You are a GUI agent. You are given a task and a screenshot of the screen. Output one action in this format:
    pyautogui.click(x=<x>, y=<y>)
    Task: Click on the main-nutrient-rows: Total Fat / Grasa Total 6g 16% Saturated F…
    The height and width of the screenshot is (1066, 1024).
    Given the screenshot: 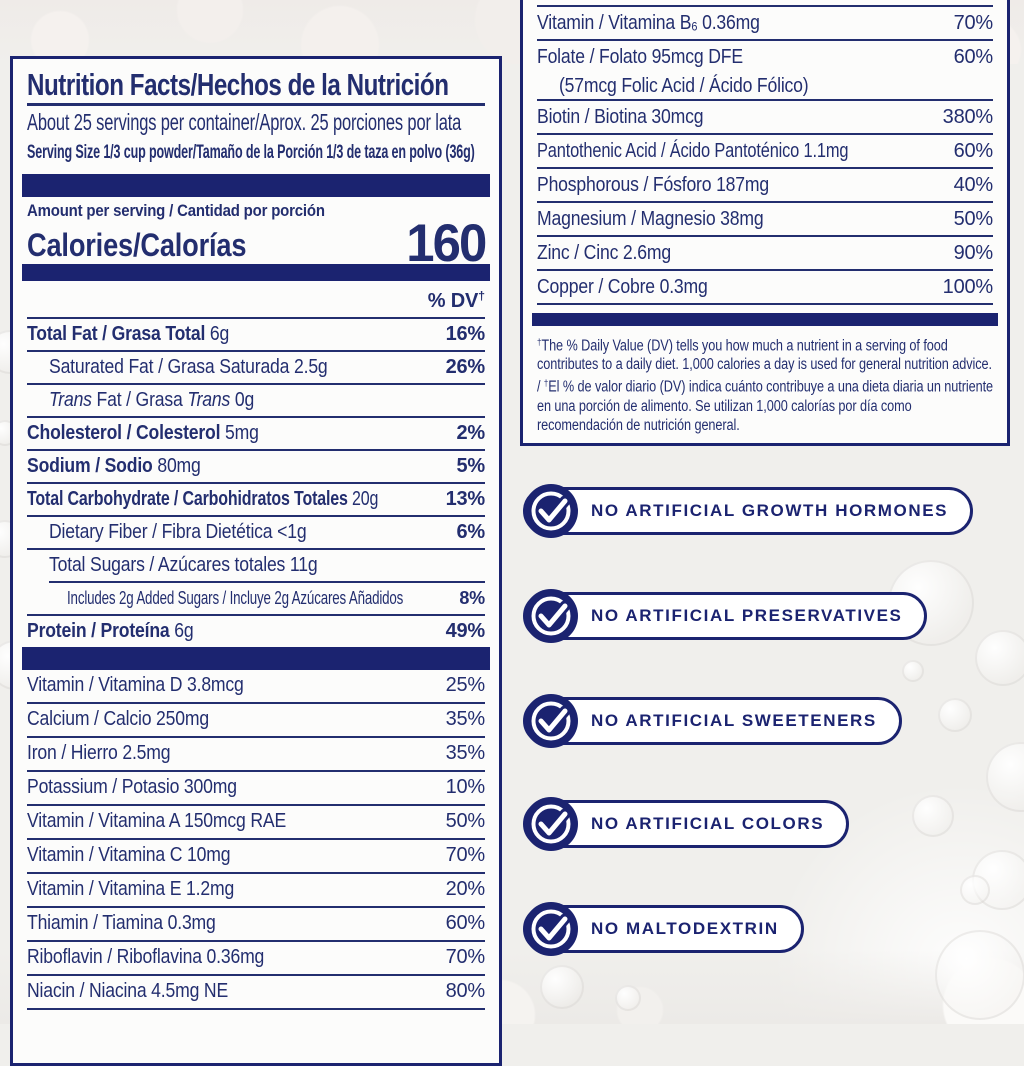 What is the action you would take?
    pyautogui.click(x=256, y=483)
    